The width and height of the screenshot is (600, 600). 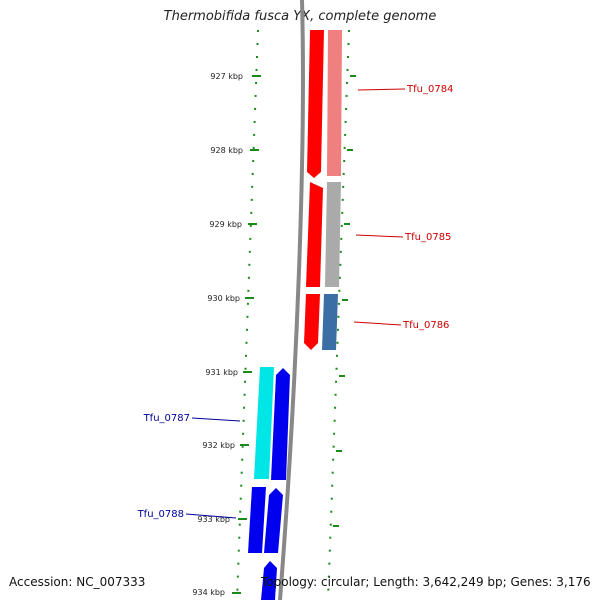 What do you see at coordinates (314, 234) in the screenshot?
I see `gene-tfu-0785-arrow` at bounding box center [314, 234].